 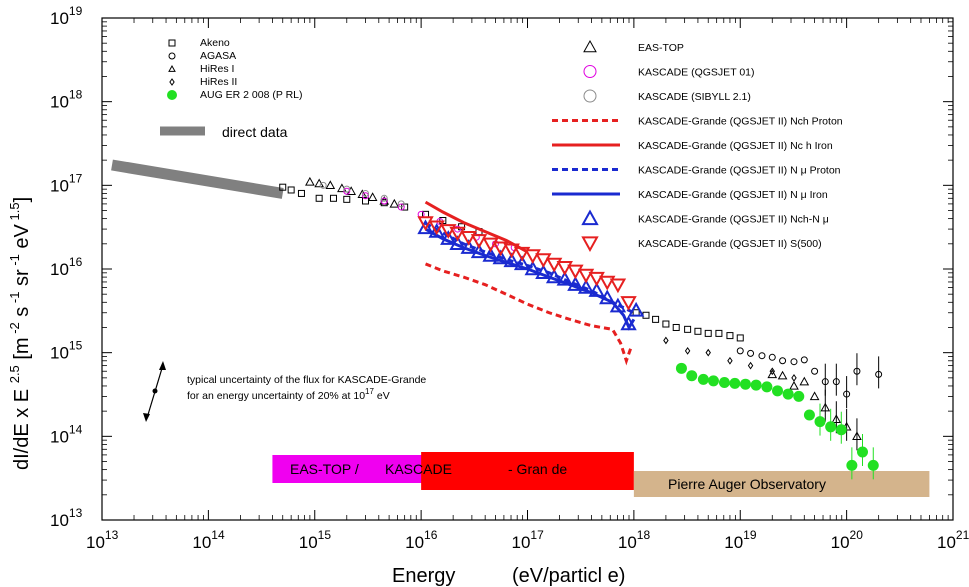 What do you see at coordinates (146, 417) in the screenshot?
I see `uncertainty-arrow-head-bottom` at bounding box center [146, 417].